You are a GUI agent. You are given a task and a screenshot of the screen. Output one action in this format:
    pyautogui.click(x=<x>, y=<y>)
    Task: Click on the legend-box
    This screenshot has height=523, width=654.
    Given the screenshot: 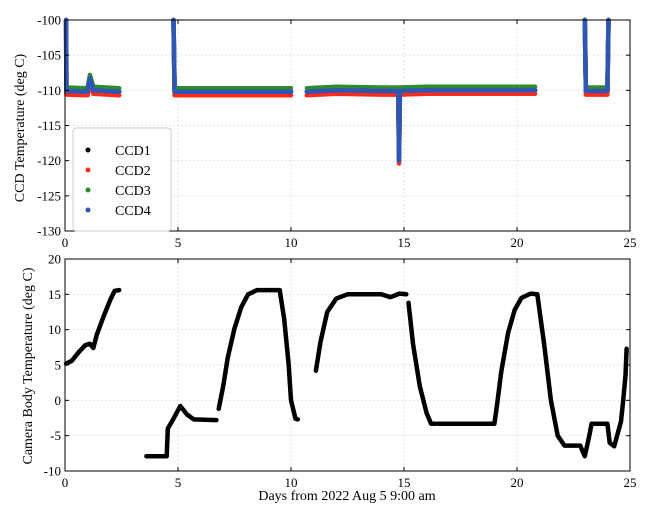 What is the action you would take?
    pyautogui.click(x=122, y=179)
    